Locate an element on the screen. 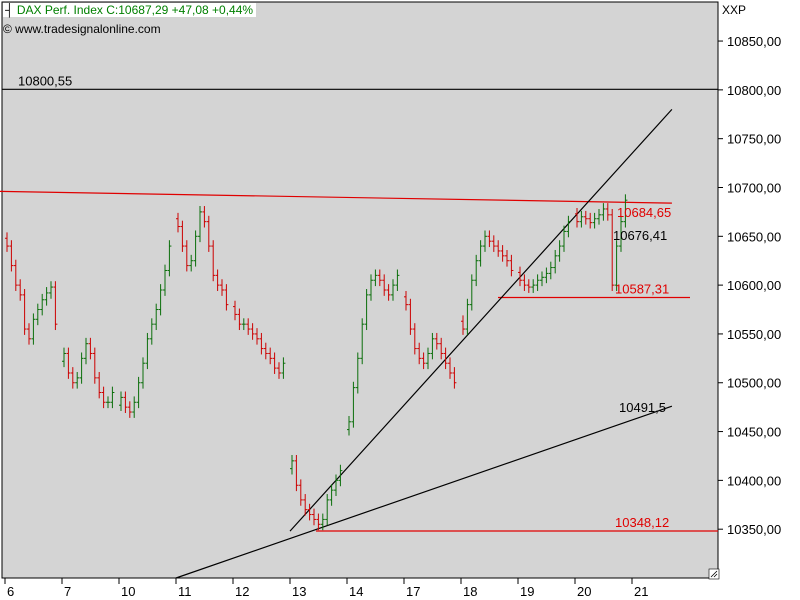 The image size is (800, 600). trendline is located at coordinates (336, 197).